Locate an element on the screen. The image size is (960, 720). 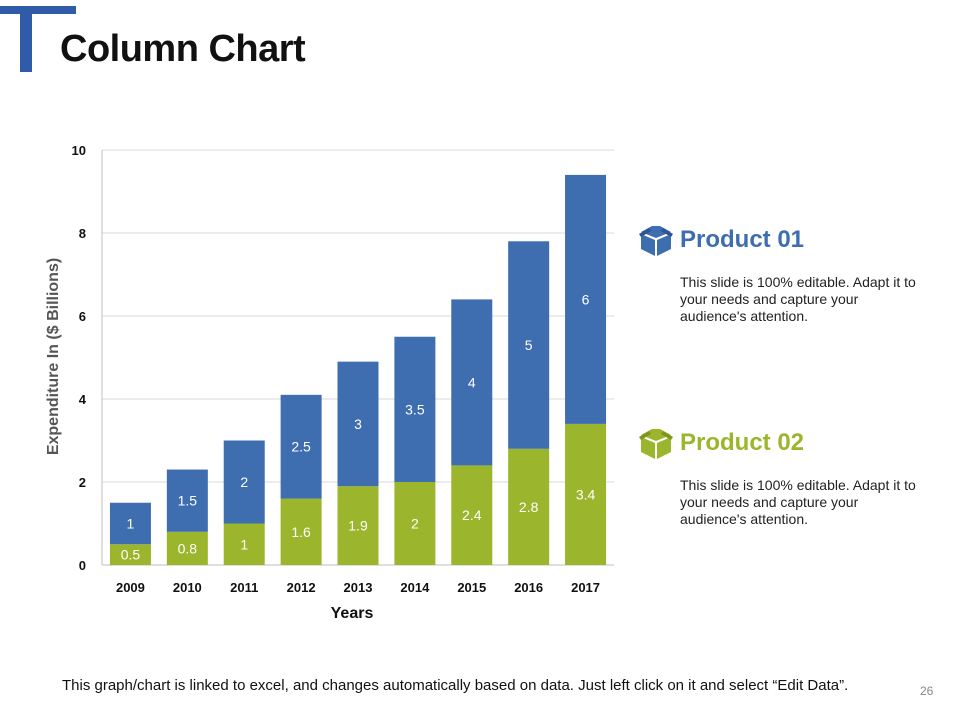
data-label: 2.4 is located at coordinates (472, 515).